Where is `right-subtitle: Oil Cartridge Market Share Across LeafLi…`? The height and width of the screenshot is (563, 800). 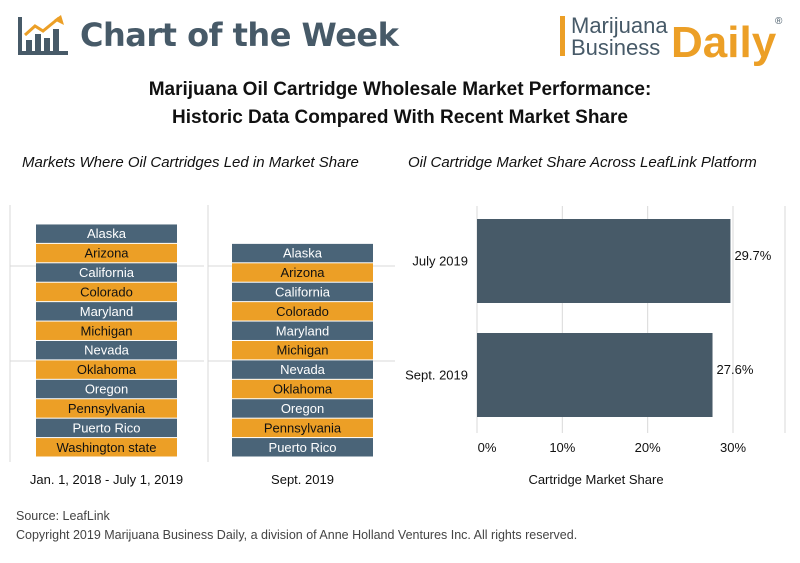
right-subtitle: Oil Cartridge Market Share Across LeafLi… is located at coordinates (582, 162).